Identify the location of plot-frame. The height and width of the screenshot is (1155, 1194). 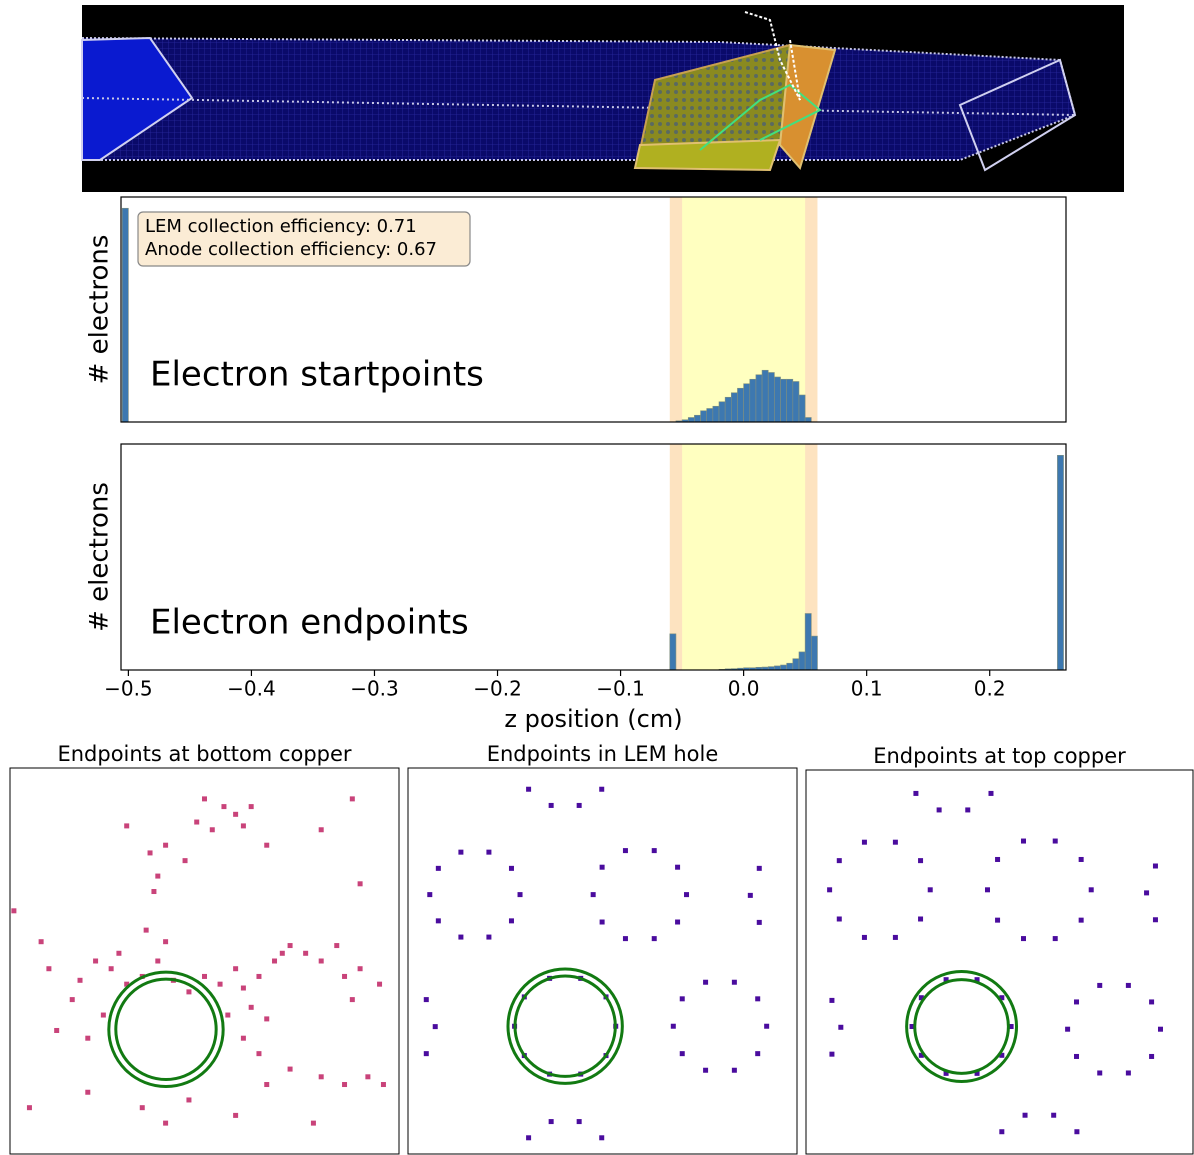
(999, 962).